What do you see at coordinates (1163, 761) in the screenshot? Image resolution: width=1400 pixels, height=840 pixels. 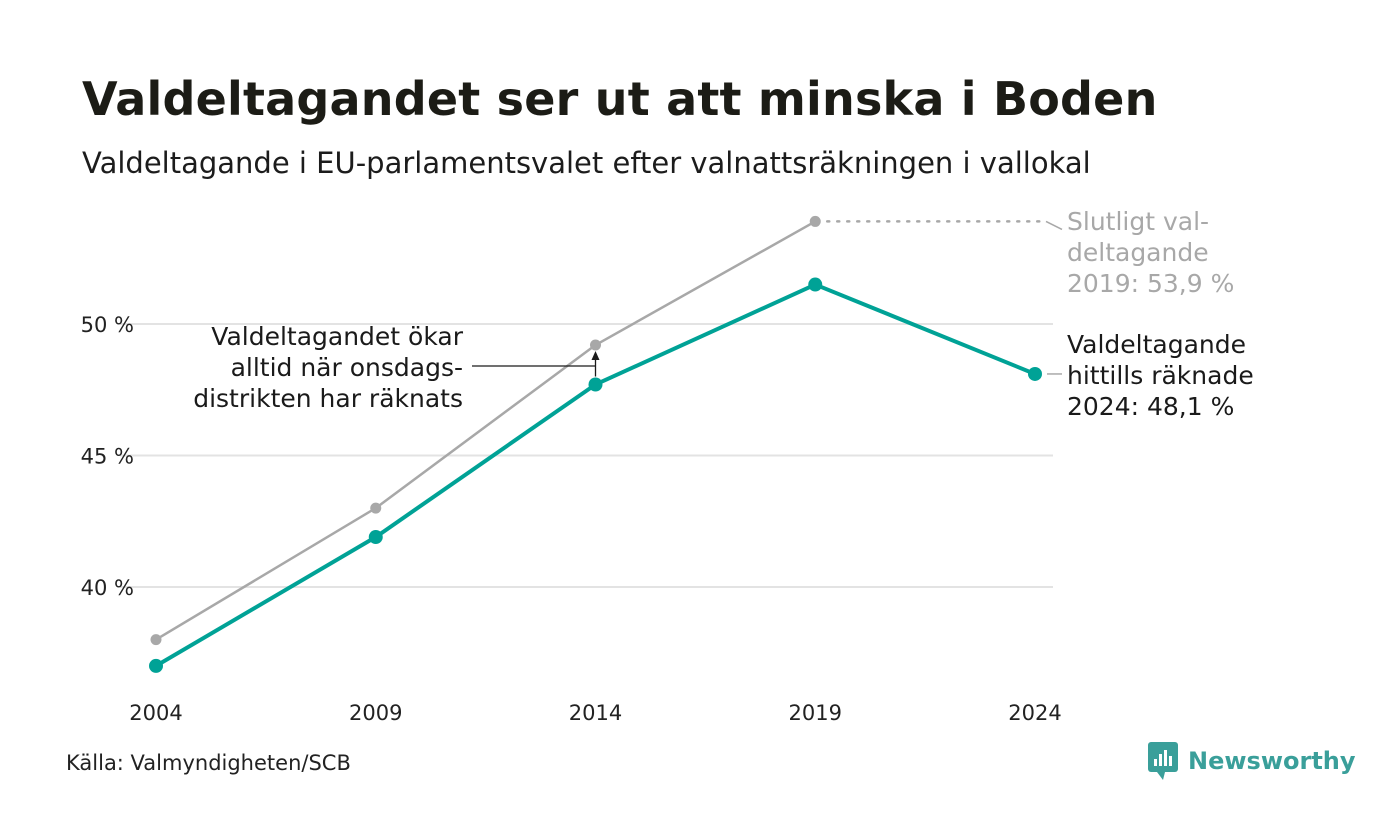 I see `newsworthy-logo-icon` at bounding box center [1163, 761].